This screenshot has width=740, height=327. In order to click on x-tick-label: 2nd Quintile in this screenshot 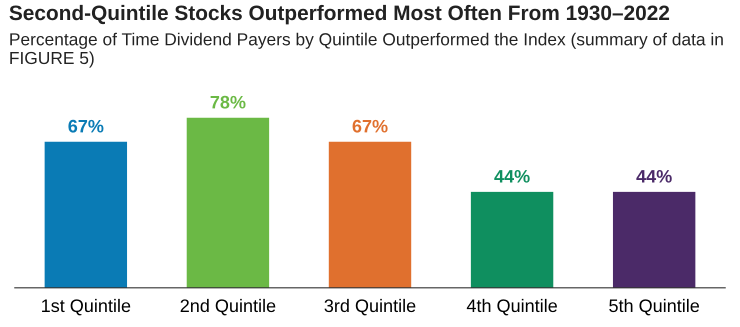, I will do `click(228, 307)`.